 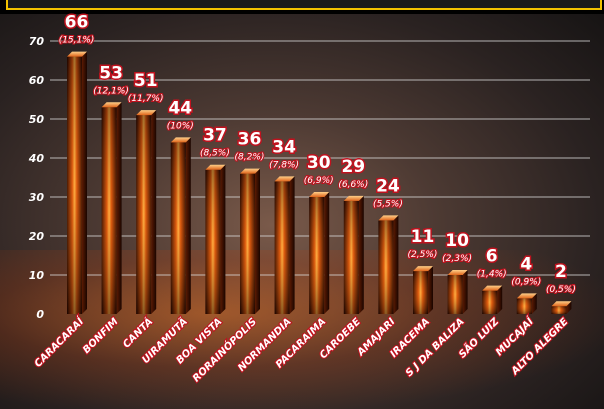 What do you see at coordinates (388, 186) in the screenshot?
I see `value-label: 24` at bounding box center [388, 186].